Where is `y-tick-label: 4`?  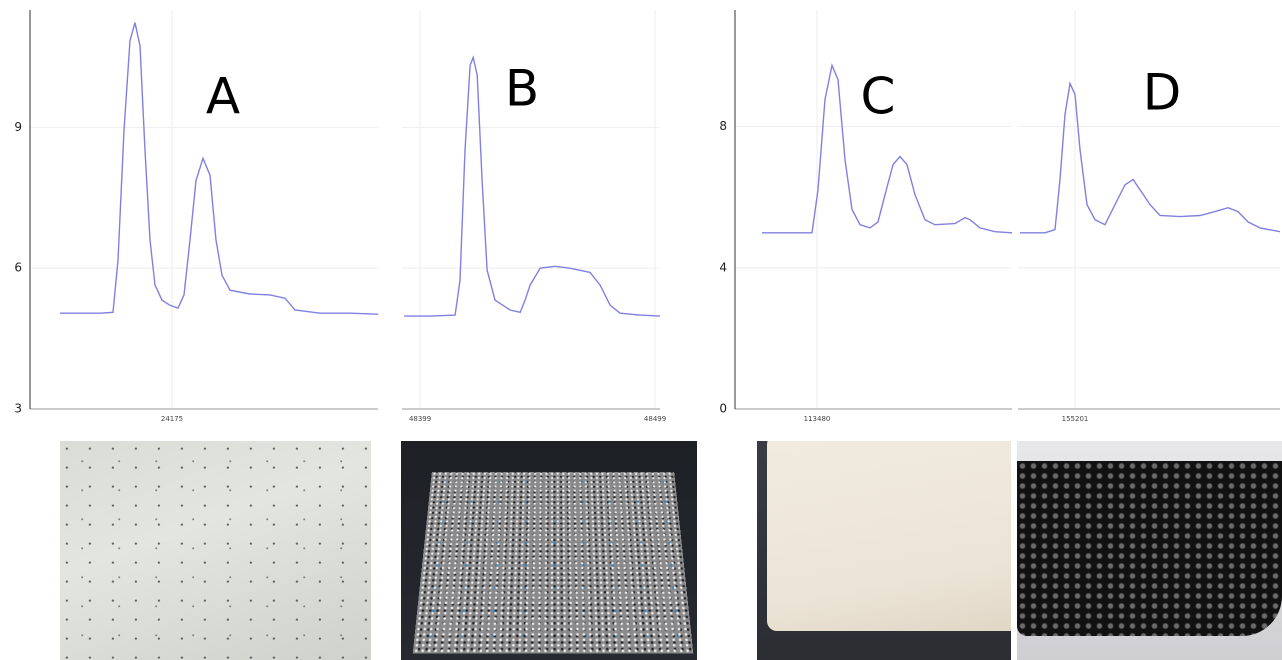
y-tick-label: 4 is located at coordinates (723, 267).